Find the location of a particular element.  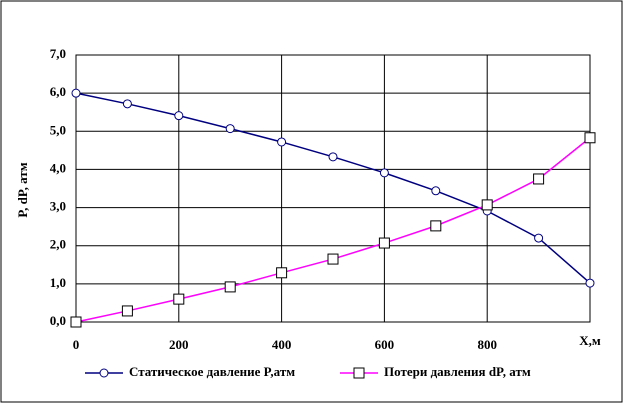

x-tick-label: 800 is located at coordinates (487, 344).